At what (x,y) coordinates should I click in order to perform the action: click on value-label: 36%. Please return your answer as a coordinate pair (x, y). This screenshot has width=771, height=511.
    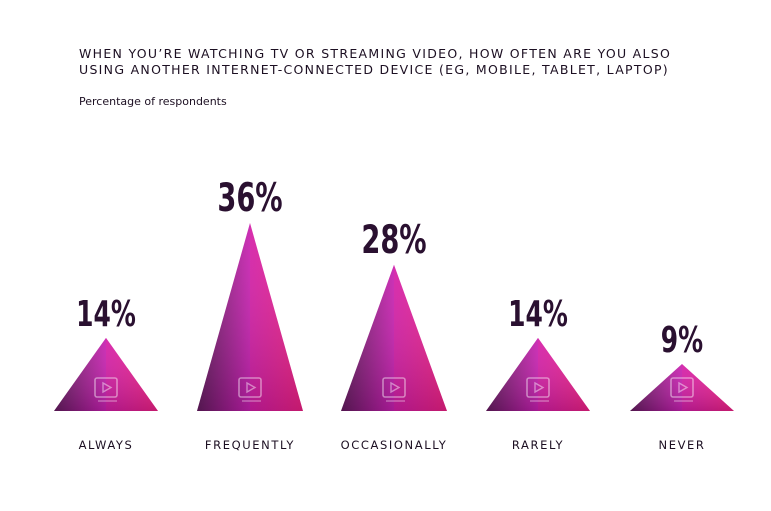
    Looking at the image, I should click on (249, 197).